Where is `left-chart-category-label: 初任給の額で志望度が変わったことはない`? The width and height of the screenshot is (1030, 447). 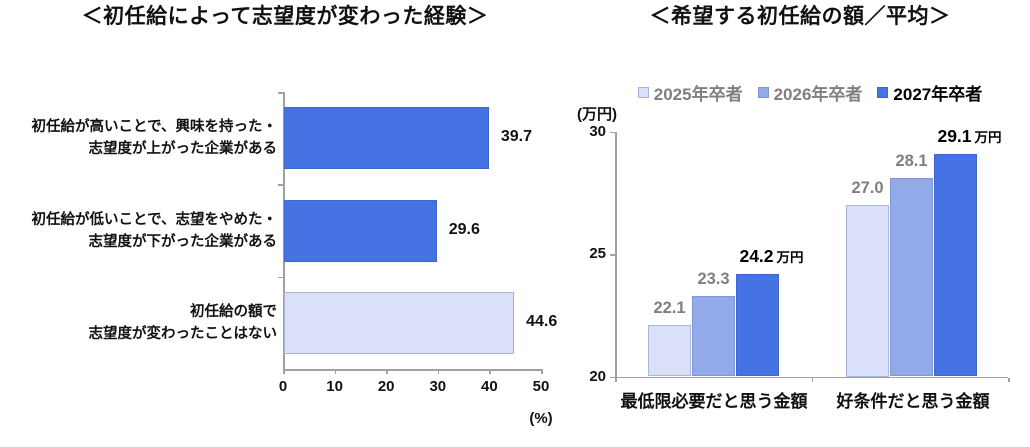 left-chart-category-label: 初任給の額で志望度が変わったことはない is located at coordinates (140, 323).